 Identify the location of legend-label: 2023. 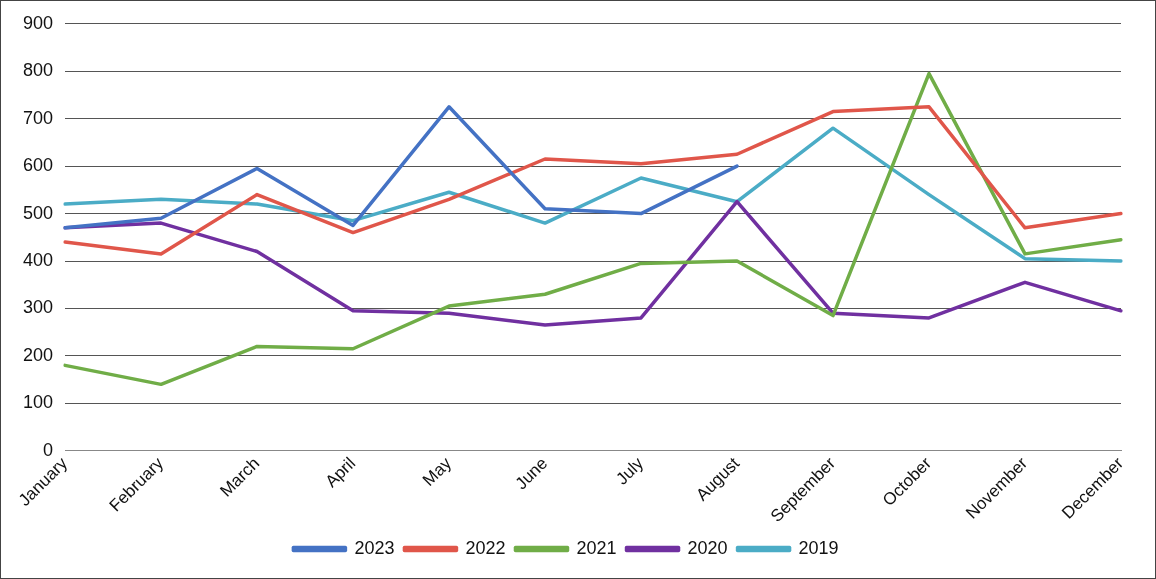
(374, 547).